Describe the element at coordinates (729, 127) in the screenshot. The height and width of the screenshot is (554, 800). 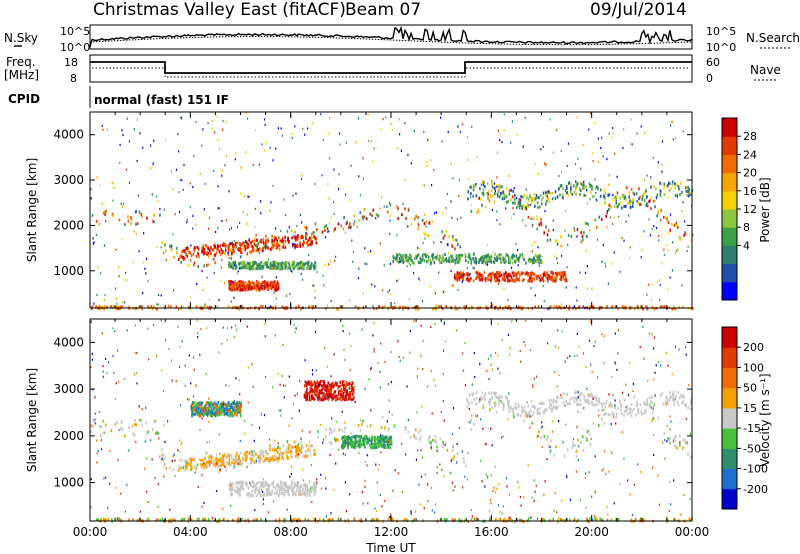
I see `colorbar-swatch` at that location.